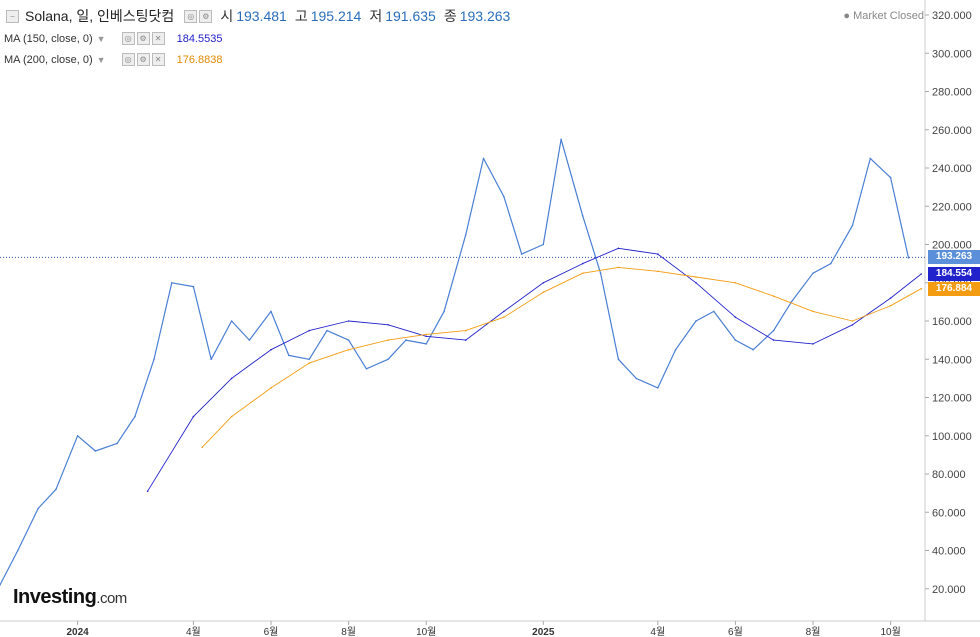 The width and height of the screenshot is (980, 637). What do you see at coordinates (227, 16) in the screenshot?
I see `open-label: 시` at bounding box center [227, 16].